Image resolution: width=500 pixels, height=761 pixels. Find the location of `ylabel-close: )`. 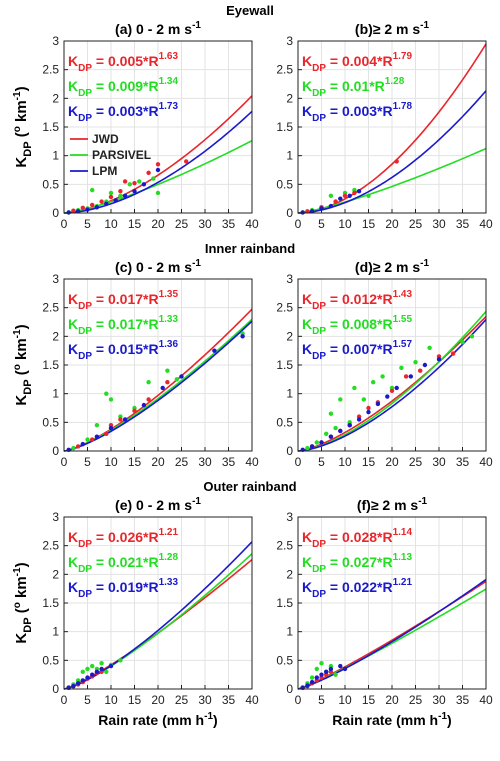

ylabel-close: ) is located at coordinates (21, 88).